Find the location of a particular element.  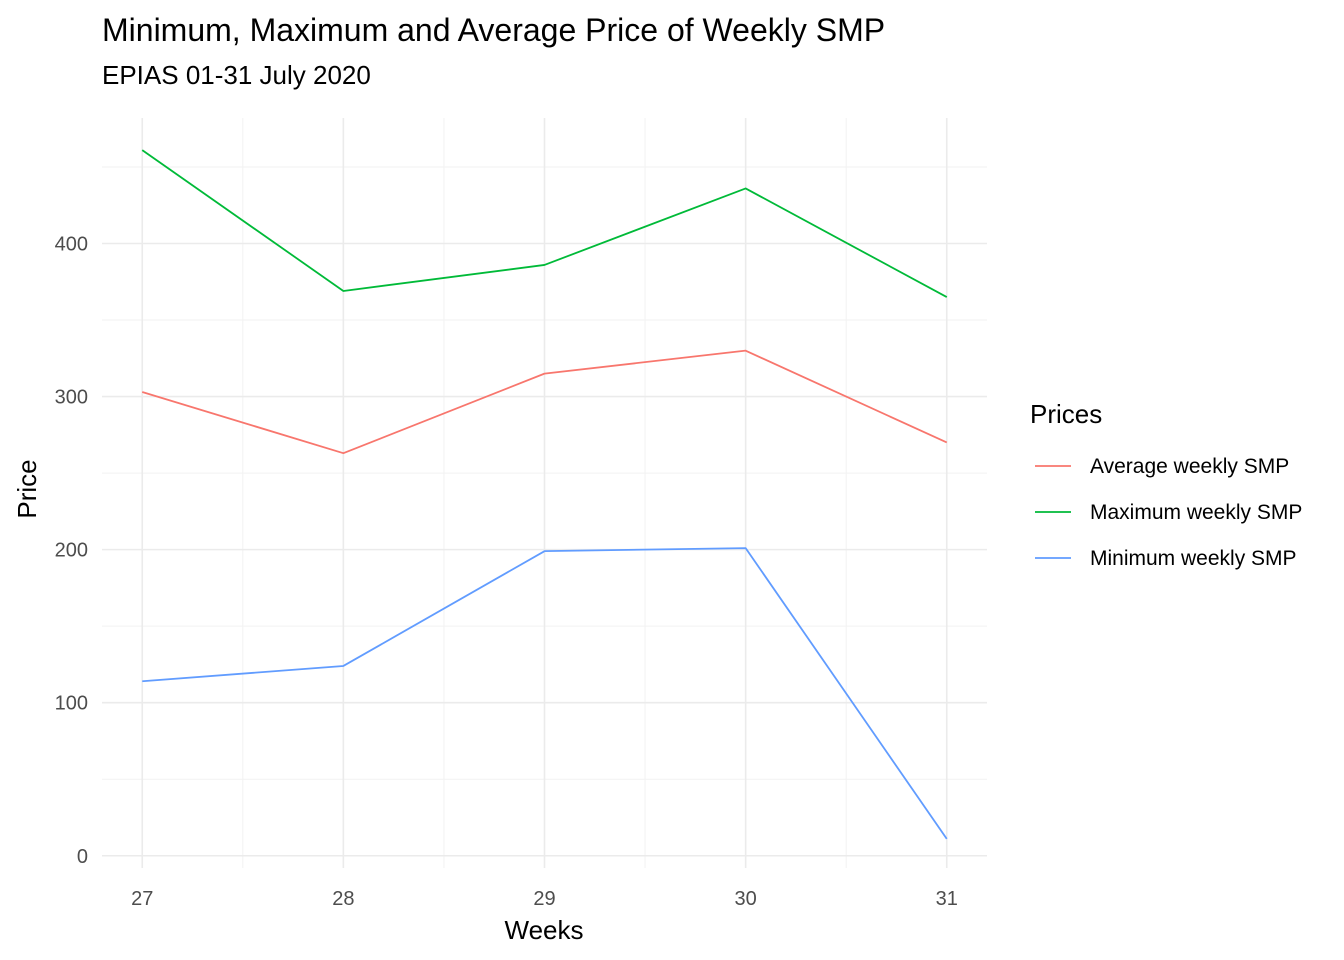

y-tick-label: 0 is located at coordinates (82, 857).